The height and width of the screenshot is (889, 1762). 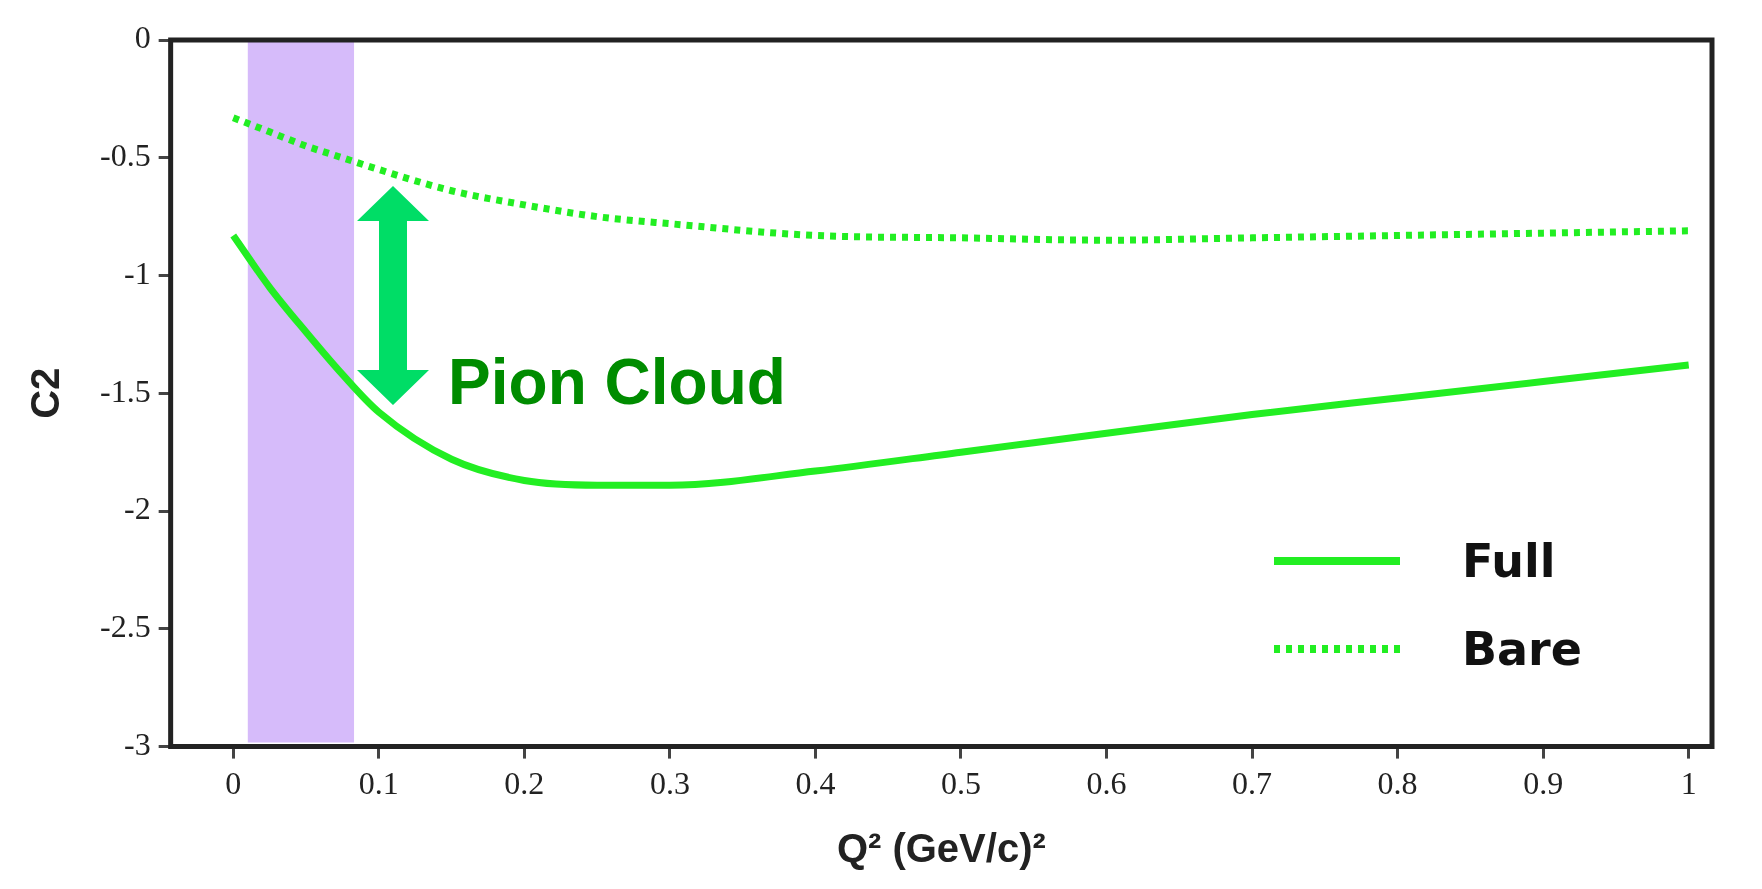 I want to click on legend-label: Full, so click(x=1509, y=560).